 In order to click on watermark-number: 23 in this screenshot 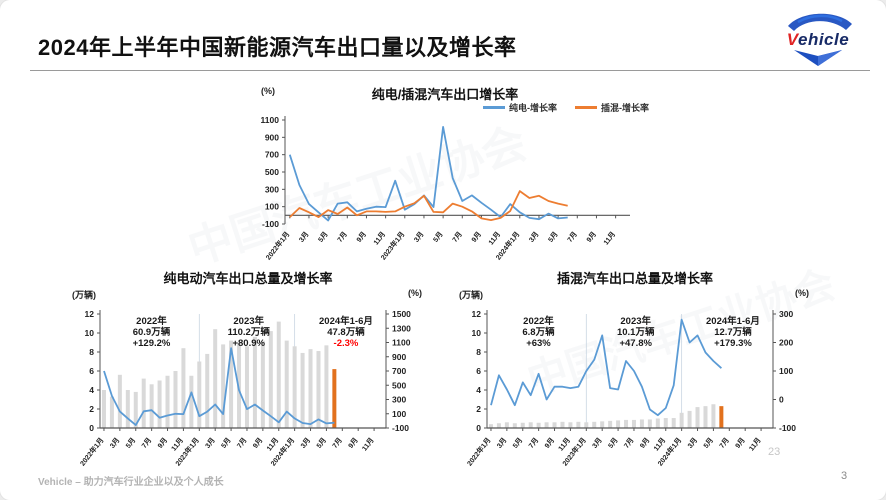, I will do `click(774, 452)`.